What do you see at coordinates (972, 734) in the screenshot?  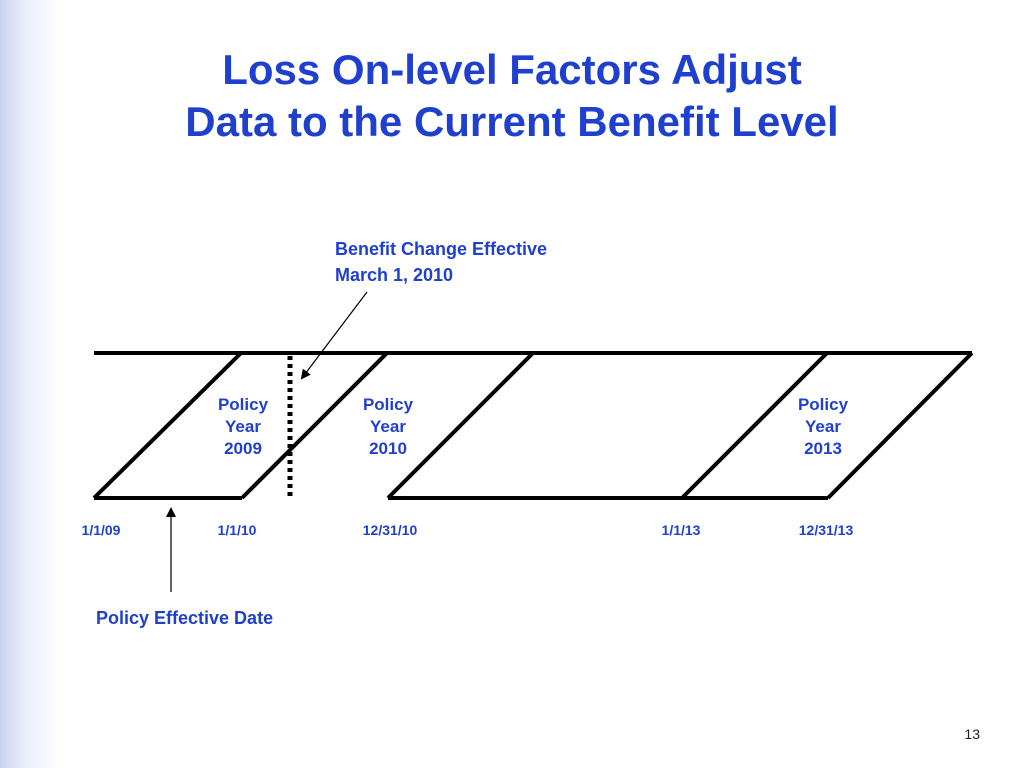 I see `page-number: 13` at bounding box center [972, 734].